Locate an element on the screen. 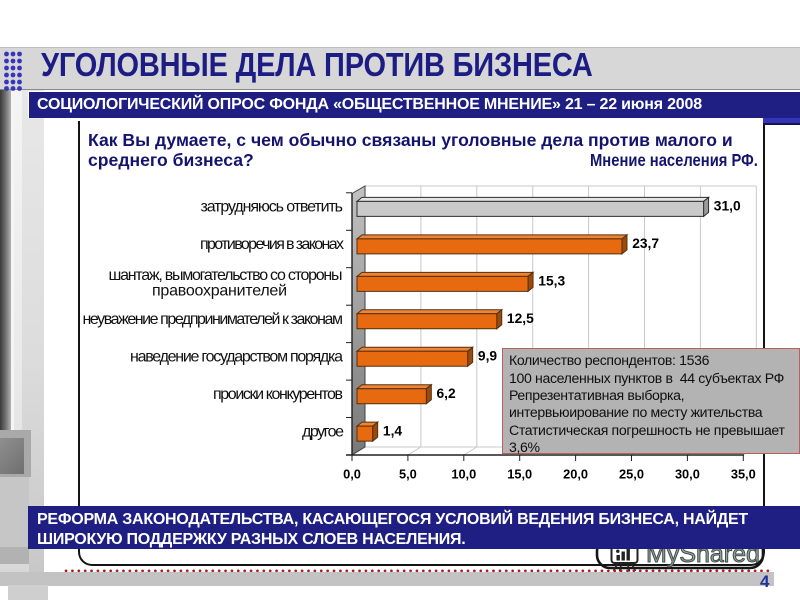 This screenshot has width=800, height=600. svg-text:неуважение предпринимателей к: неуважение предпринимателей к законам is located at coordinates (213, 319).